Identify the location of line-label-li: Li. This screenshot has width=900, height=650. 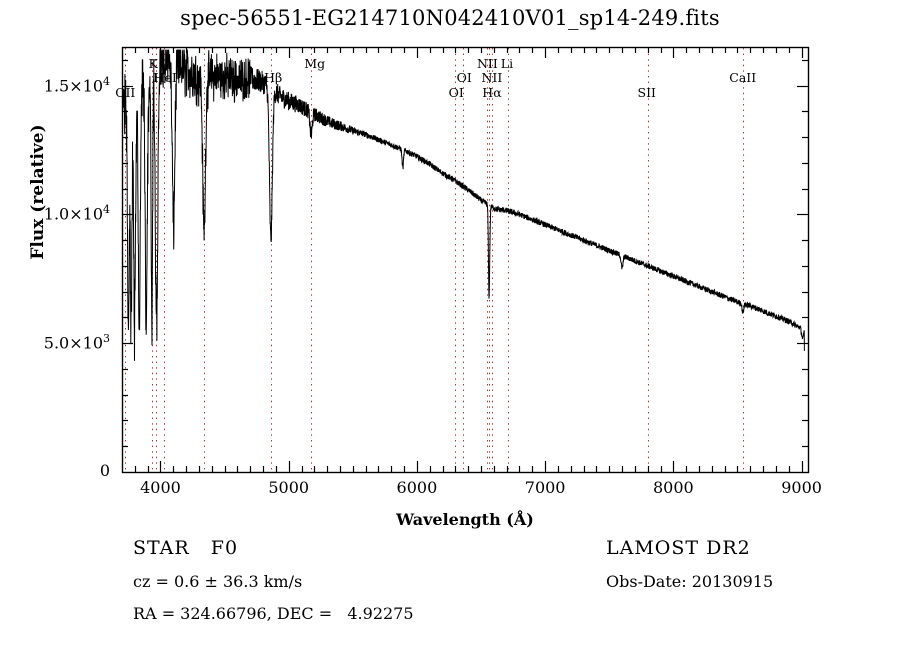
(507, 63).